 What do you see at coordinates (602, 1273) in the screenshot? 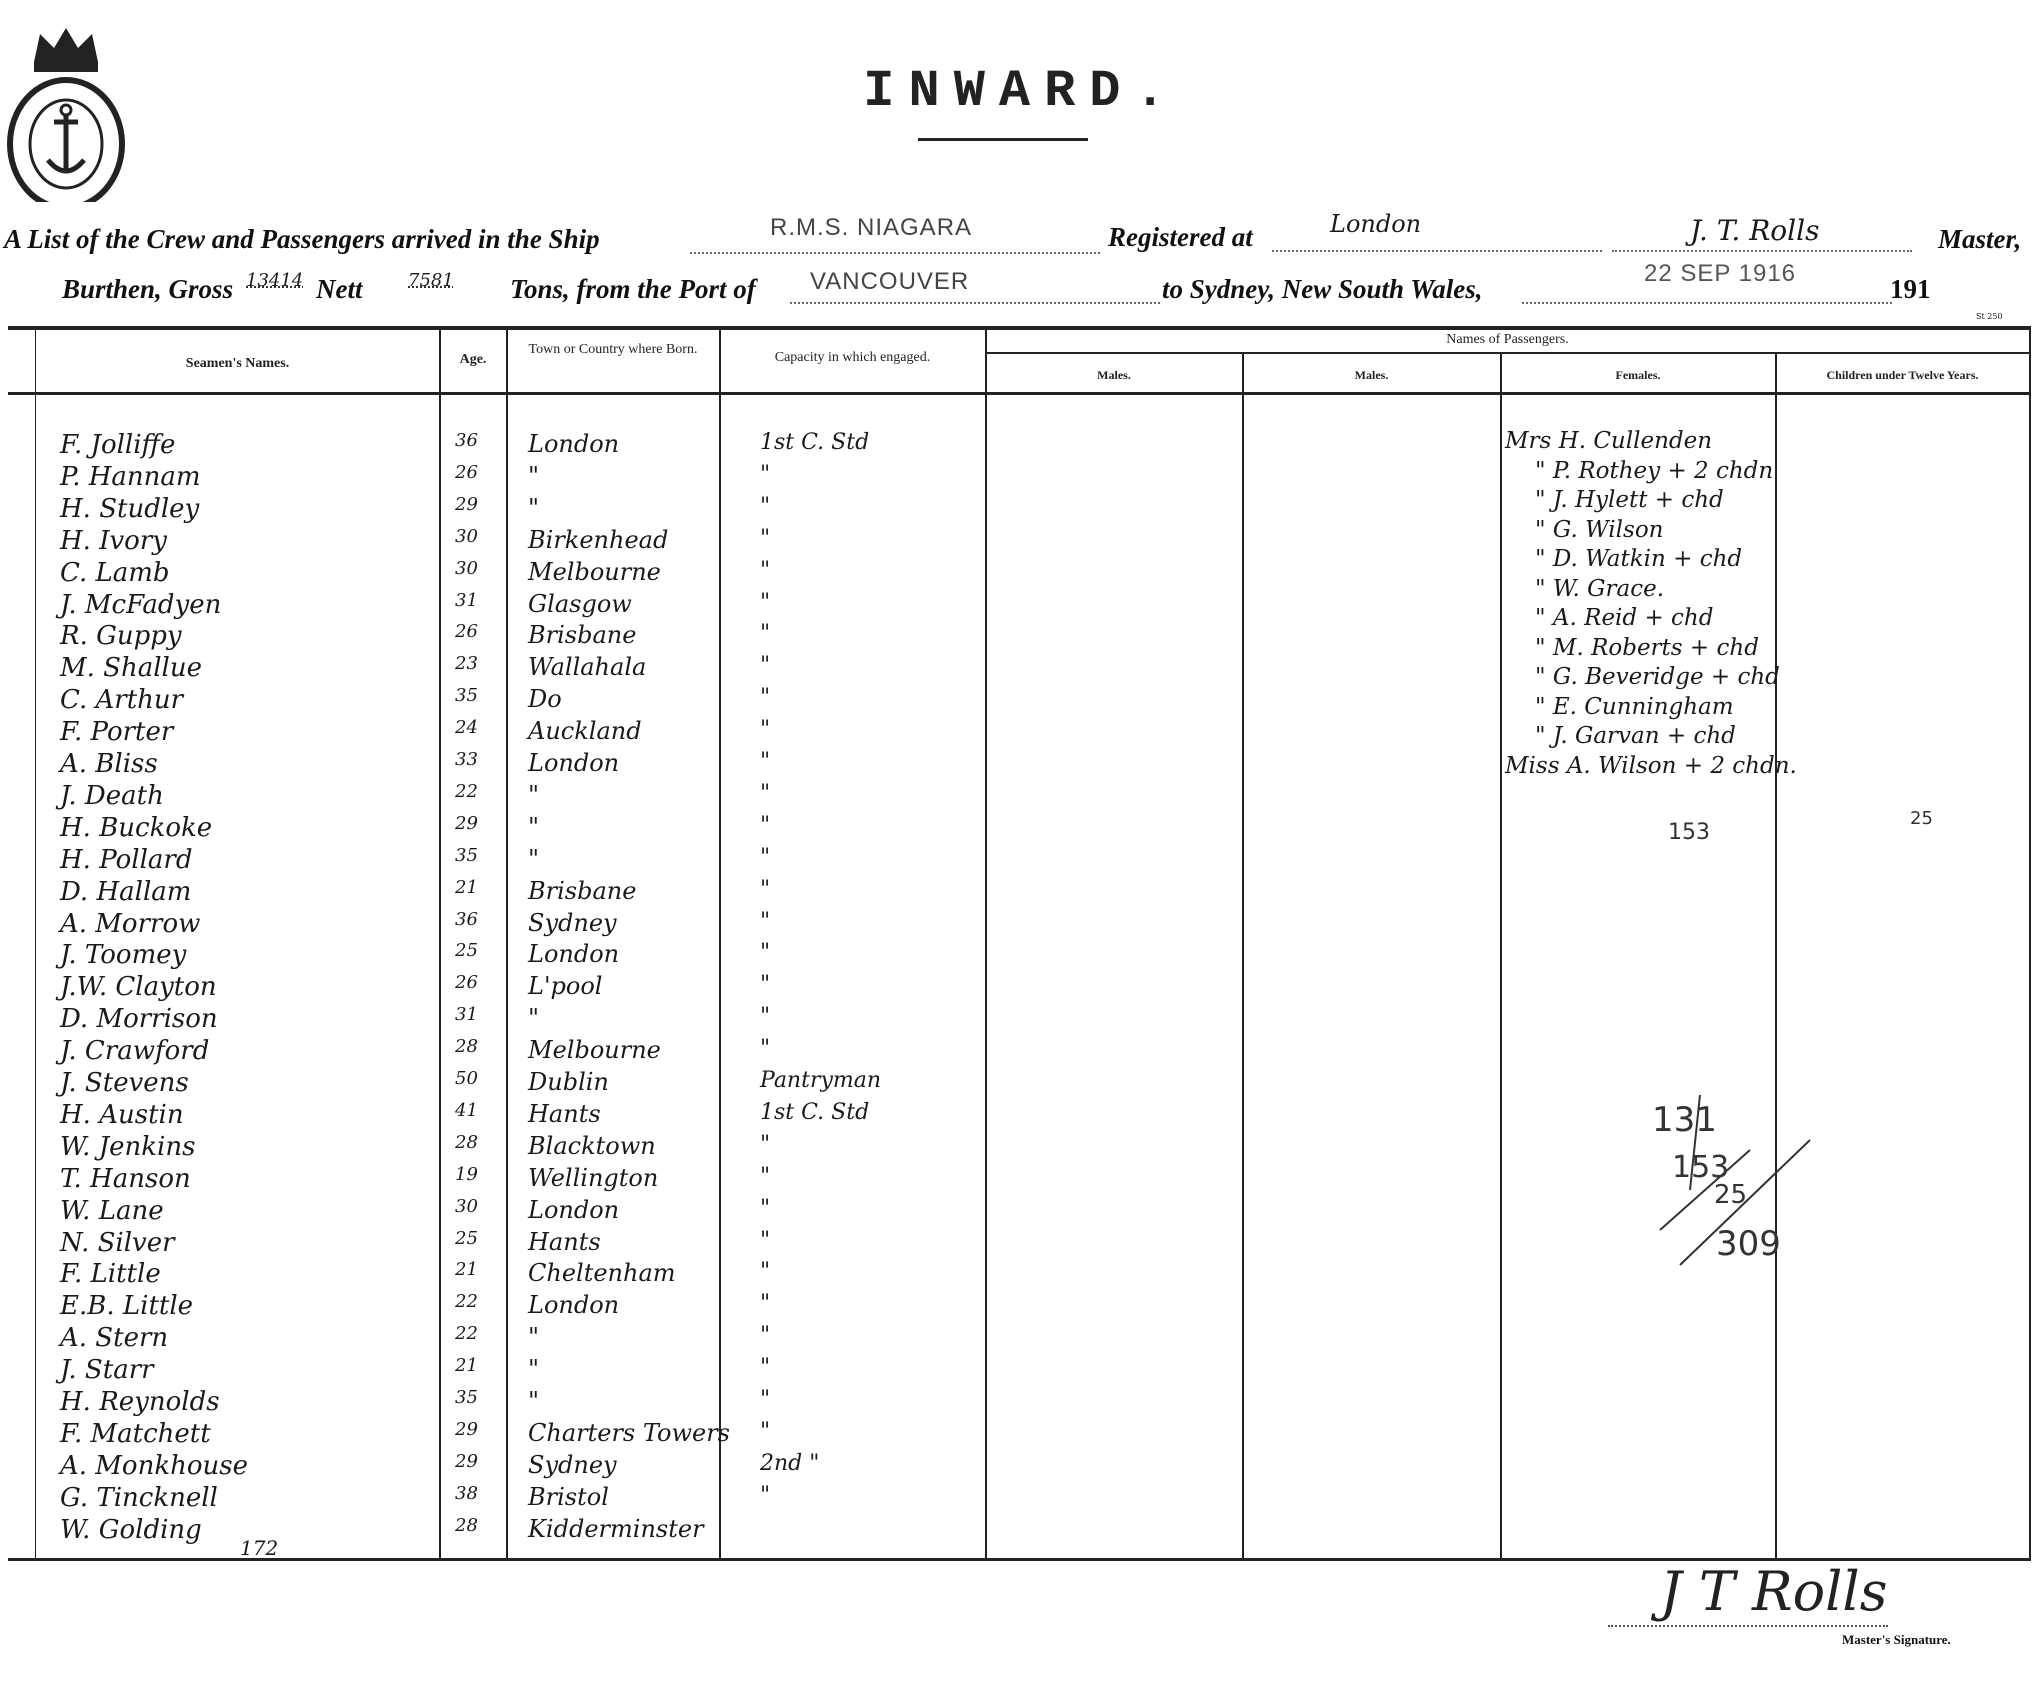
I see `birthplace: Cheltenham` at bounding box center [602, 1273].